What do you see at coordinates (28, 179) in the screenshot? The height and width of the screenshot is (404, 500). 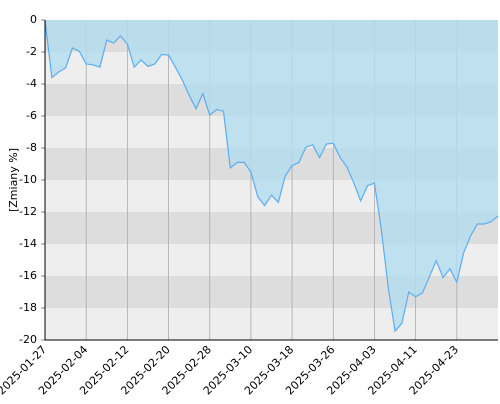 I see `y-tick-label: -10` at bounding box center [28, 179].